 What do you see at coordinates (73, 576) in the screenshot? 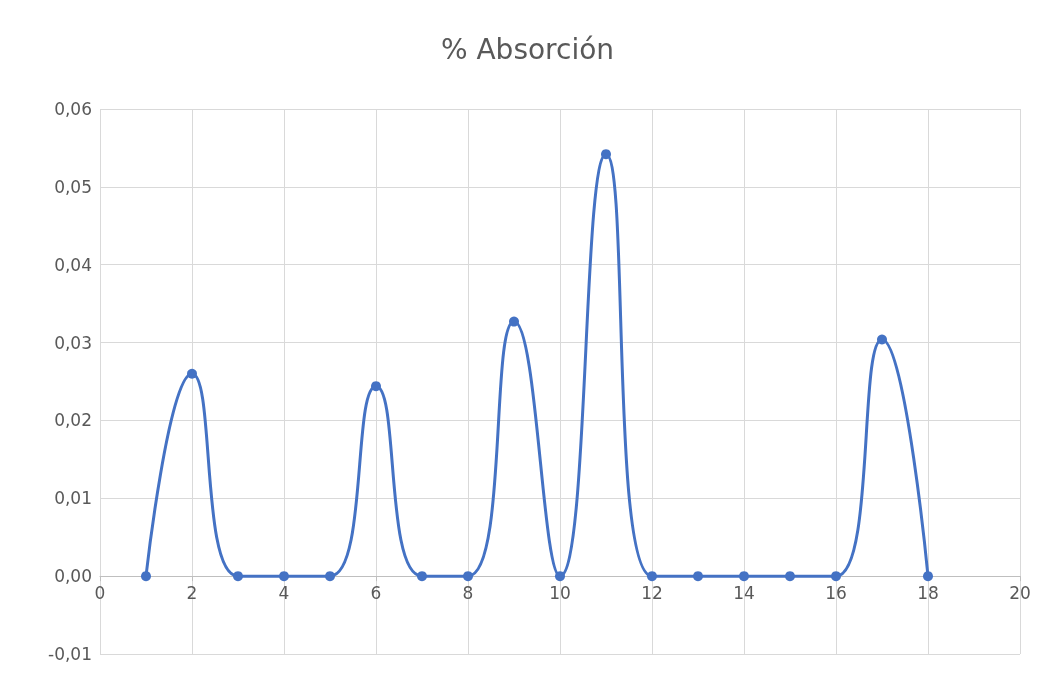
I see `y-tick-label: 0,00` at bounding box center [73, 576].